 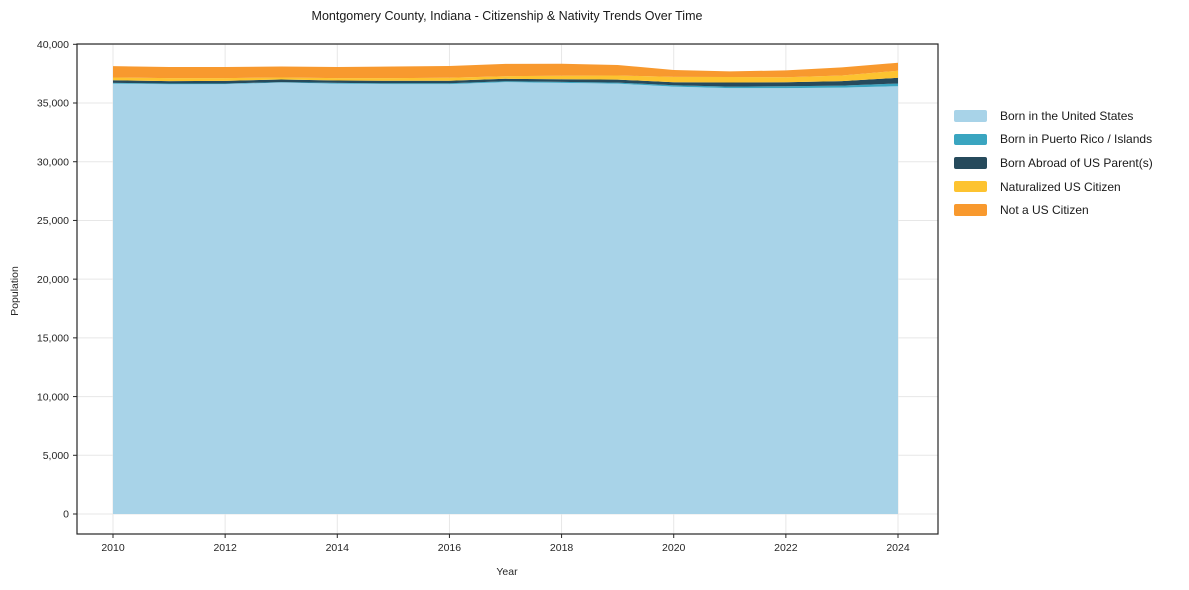 What do you see at coordinates (113, 548) in the screenshot?
I see `x-tick-label: 2010` at bounding box center [113, 548].